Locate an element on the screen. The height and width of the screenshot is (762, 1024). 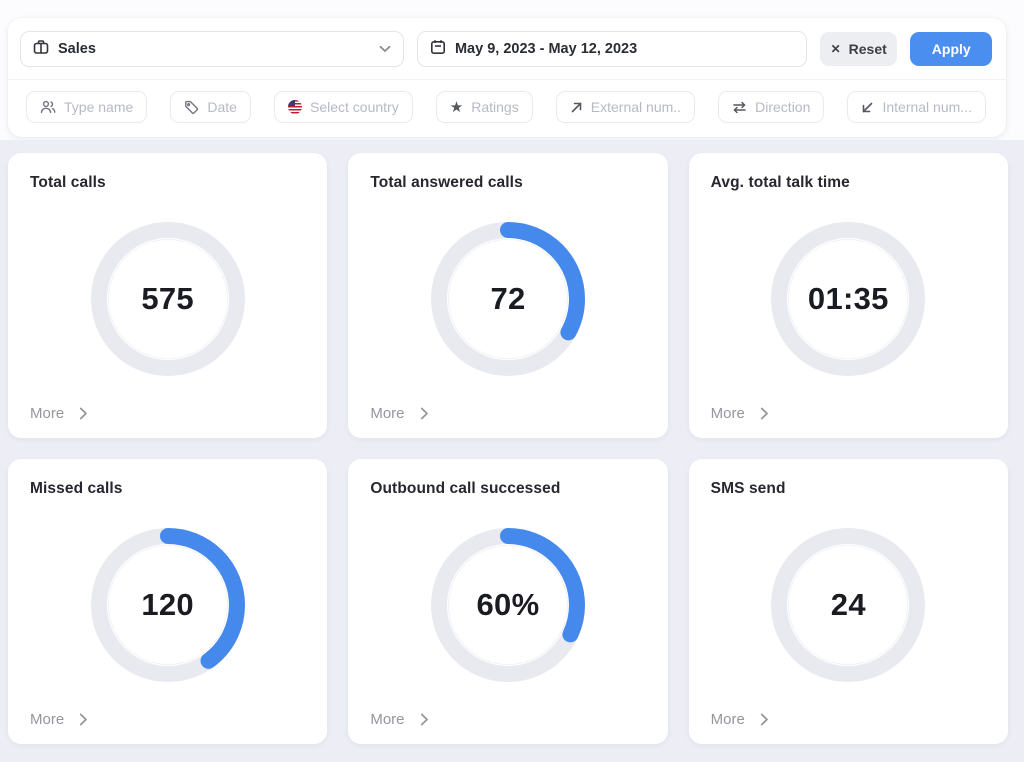
filter-chip-label: Select country is located at coordinates (354, 107).